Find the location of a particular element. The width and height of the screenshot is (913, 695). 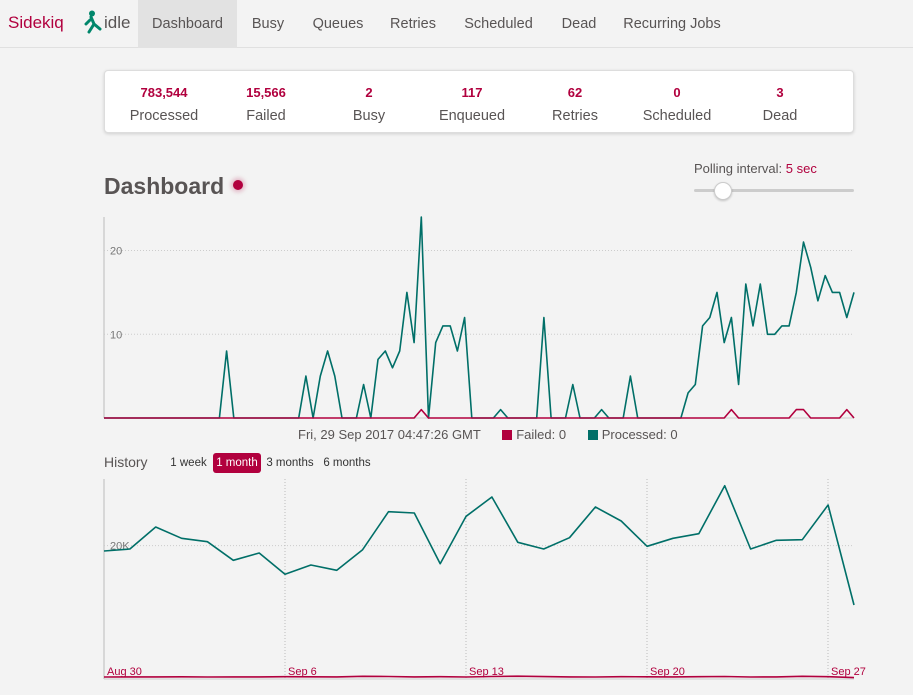

x-tick-label: Sep 6 is located at coordinates (302, 672).